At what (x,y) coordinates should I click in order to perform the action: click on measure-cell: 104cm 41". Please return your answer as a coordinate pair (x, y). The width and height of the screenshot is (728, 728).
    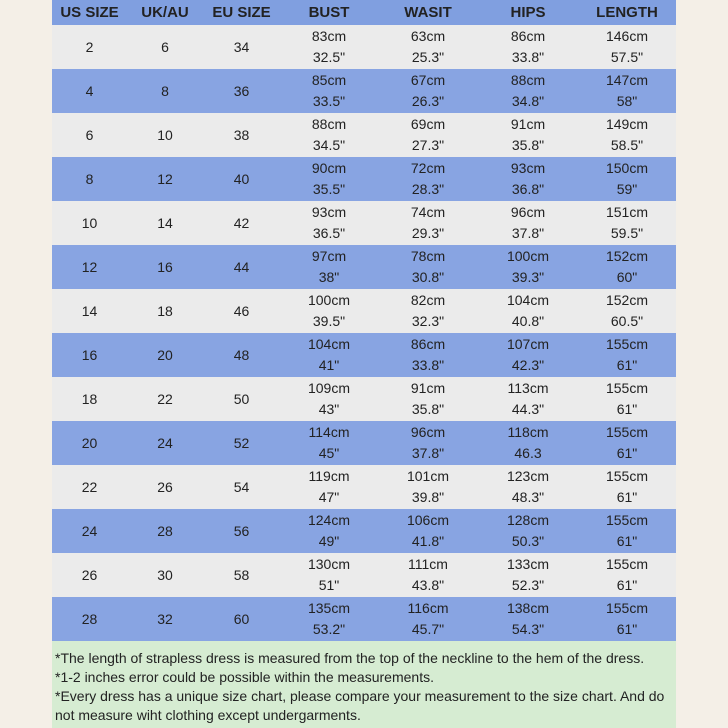
    Looking at the image, I should click on (329, 355).